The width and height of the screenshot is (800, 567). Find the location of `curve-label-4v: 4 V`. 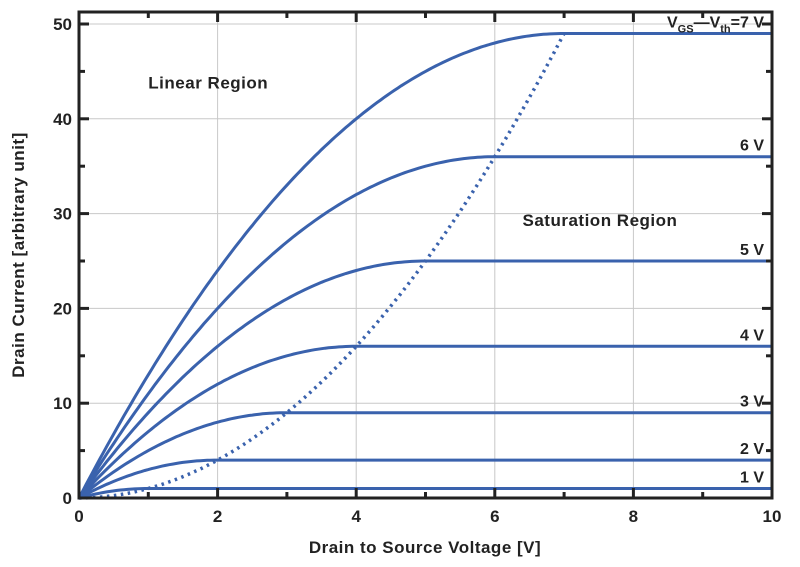

curve-label-4v: 4 V is located at coordinates (752, 335).